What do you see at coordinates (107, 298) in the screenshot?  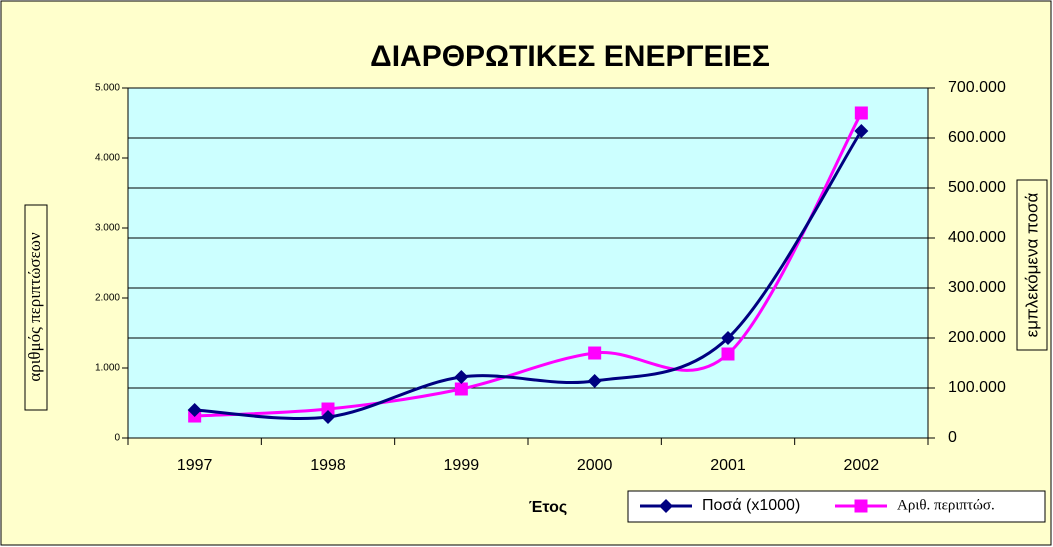 I see `y-tick-label: 2.000` at bounding box center [107, 298].